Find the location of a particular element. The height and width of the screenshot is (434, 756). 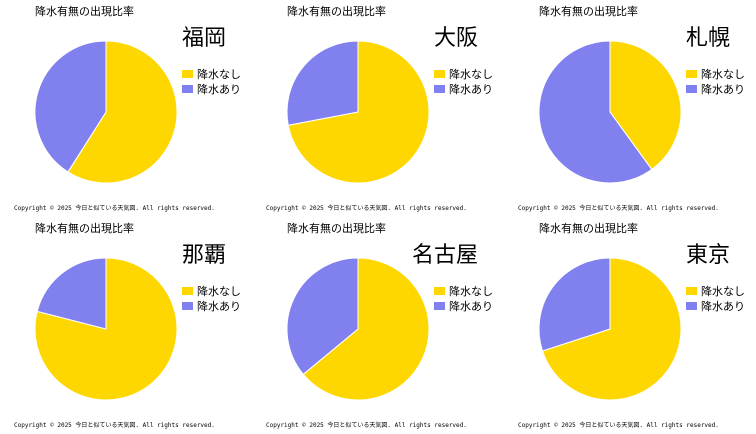

city-name: 札幌 is located at coordinates (707, 38).